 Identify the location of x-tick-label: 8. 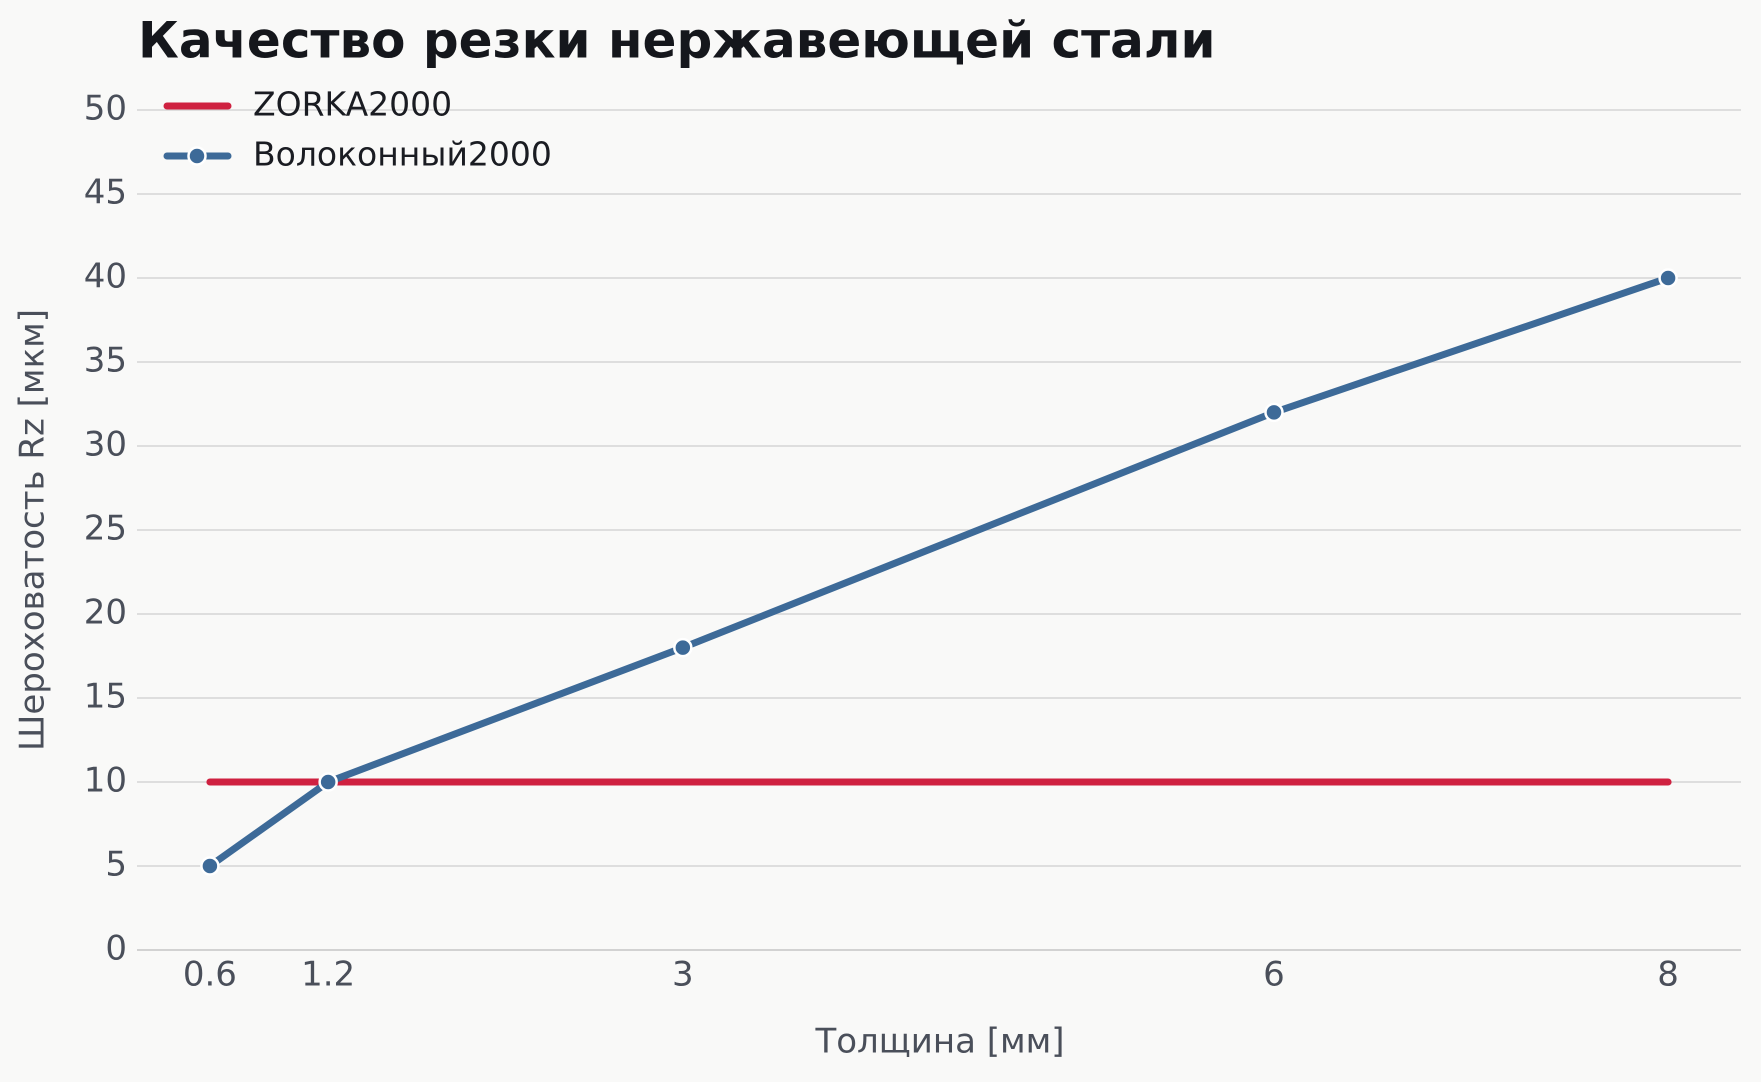
(1668, 975).